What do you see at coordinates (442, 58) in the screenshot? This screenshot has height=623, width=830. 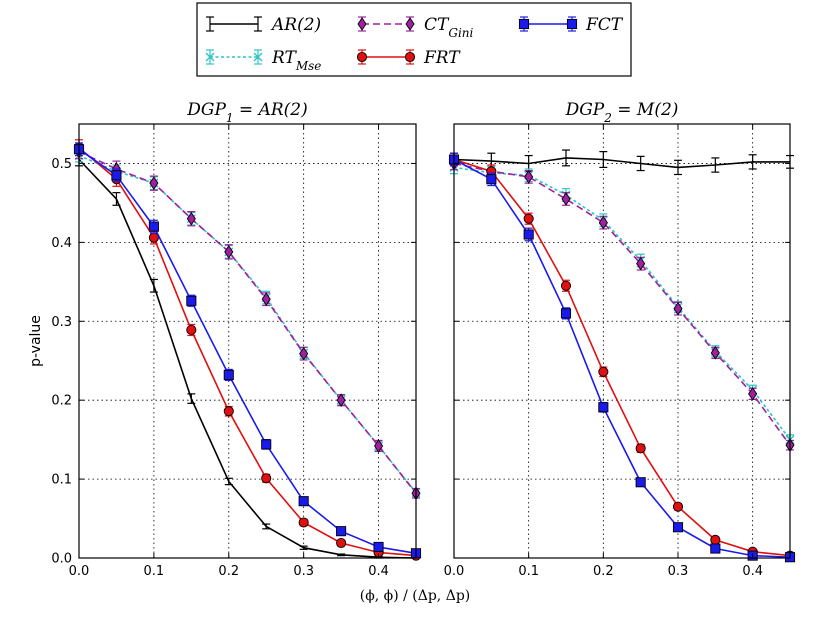 I see `legend-label-frt: FRT` at bounding box center [442, 58].